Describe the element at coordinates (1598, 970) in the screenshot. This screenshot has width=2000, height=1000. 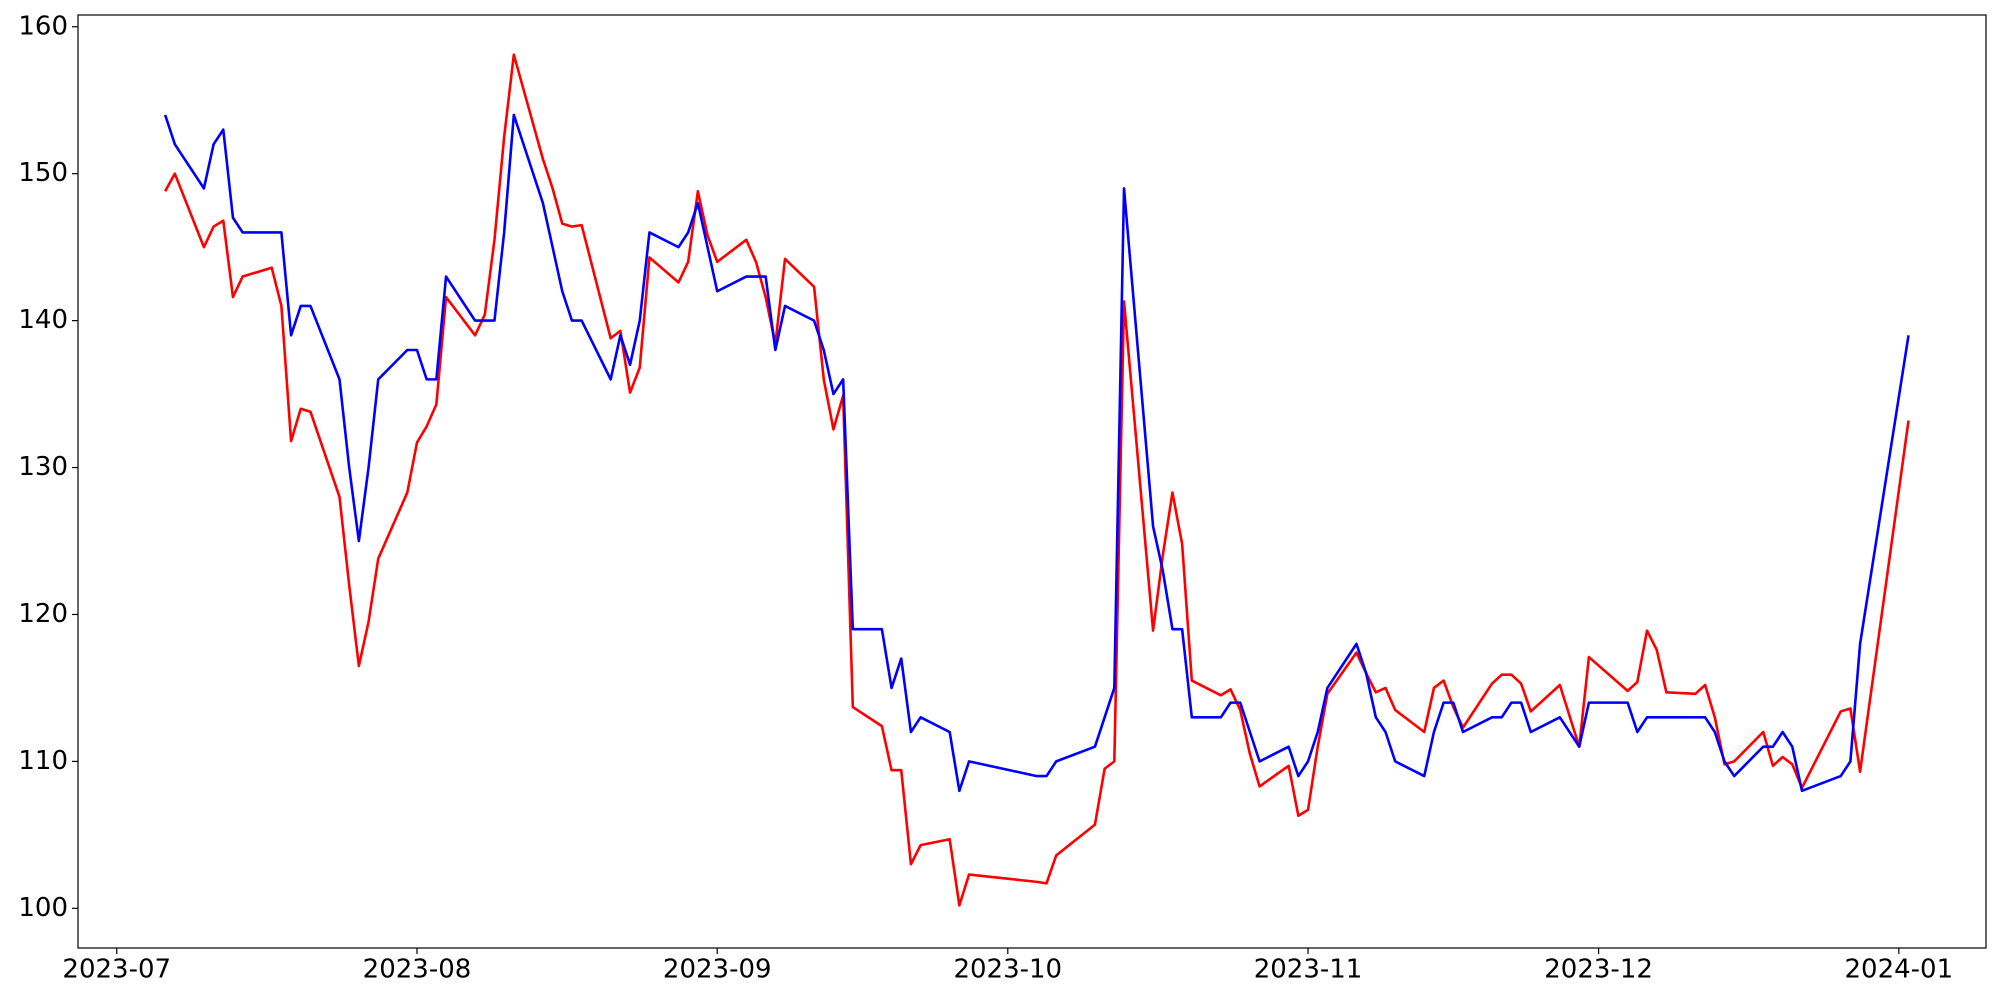
I see `x-tick-label: 2023-12` at that location.